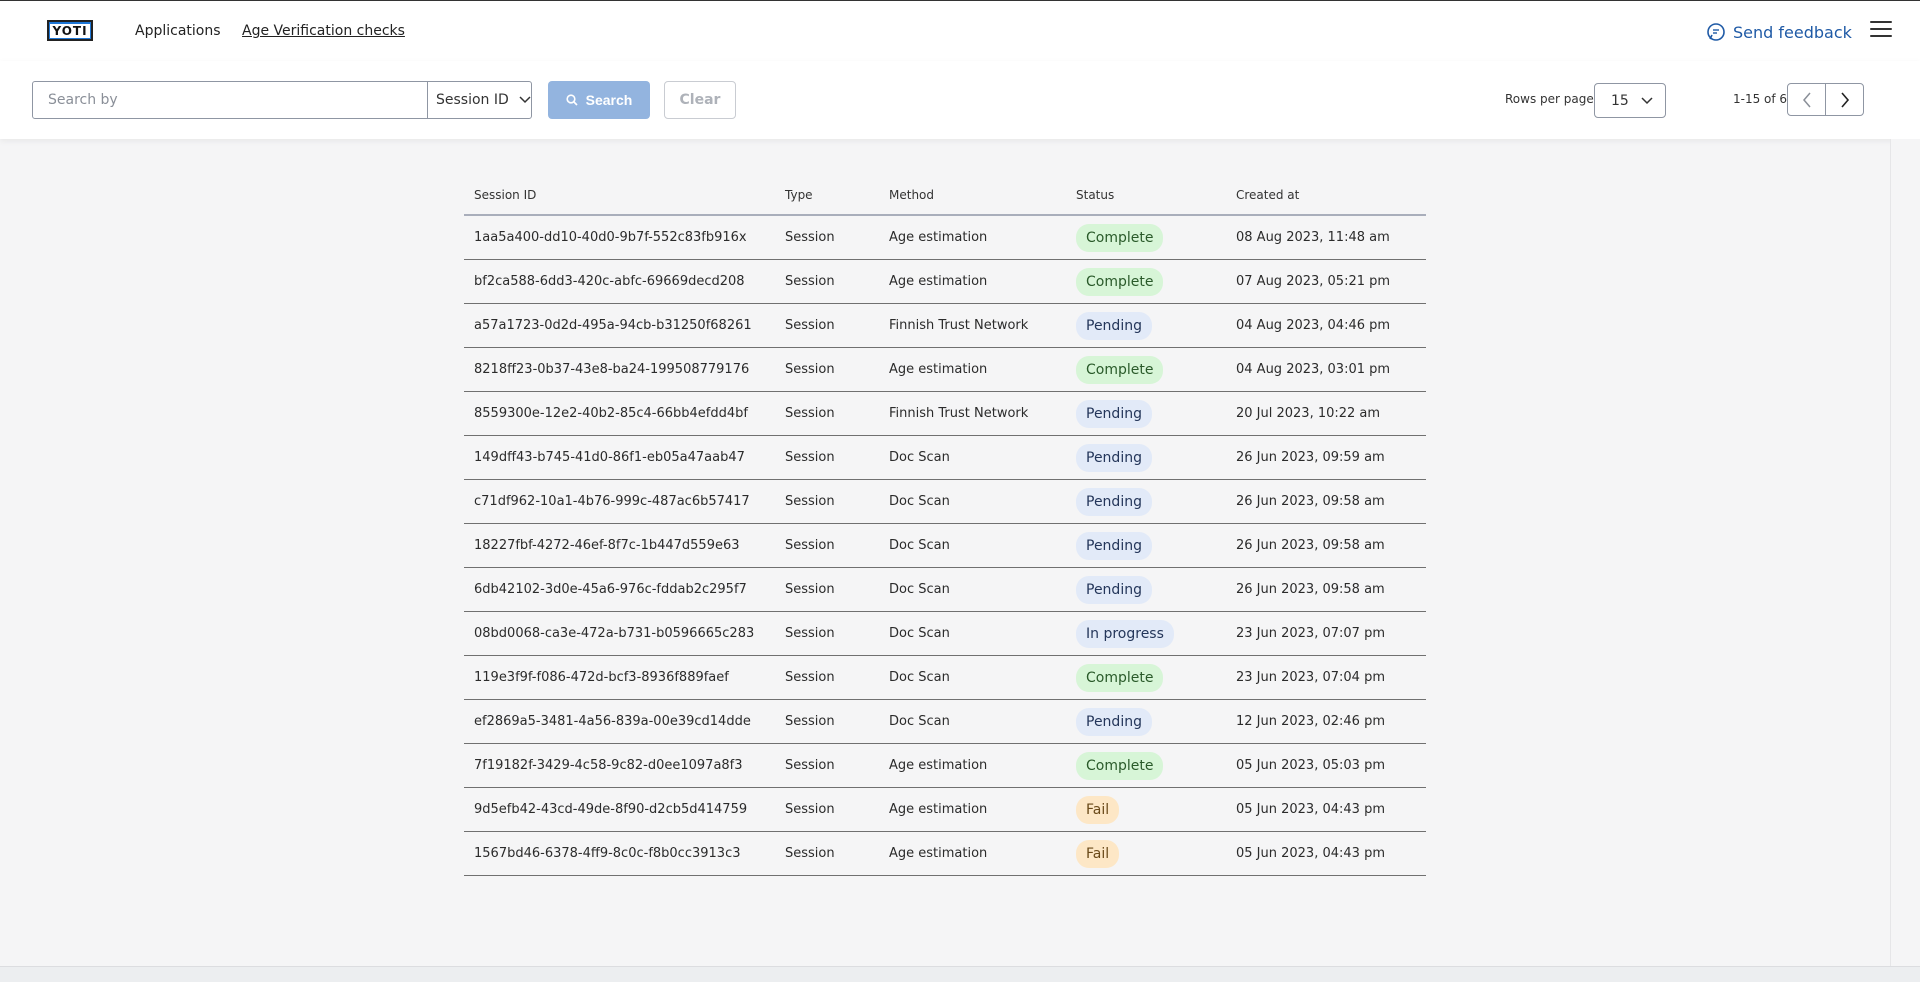 This screenshot has height=982, width=1920. Describe the element at coordinates (1881, 30) in the screenshot. I see `hamburger-menu-icon` at that location.